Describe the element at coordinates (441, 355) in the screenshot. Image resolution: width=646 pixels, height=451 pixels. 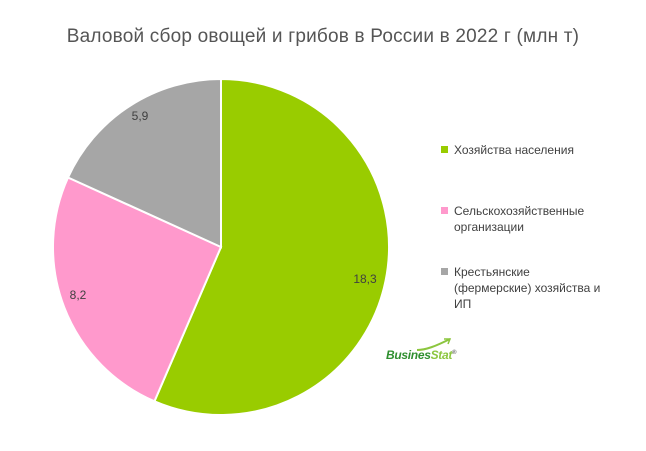
I see `logo-text-part2: Stat` at that location.